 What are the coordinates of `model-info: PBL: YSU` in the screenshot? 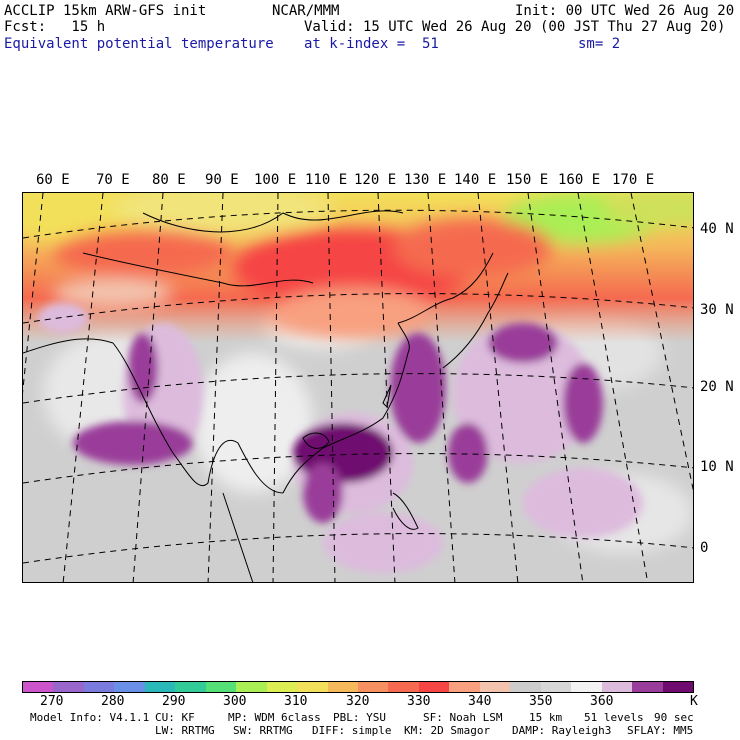 It's located at (359, 717).